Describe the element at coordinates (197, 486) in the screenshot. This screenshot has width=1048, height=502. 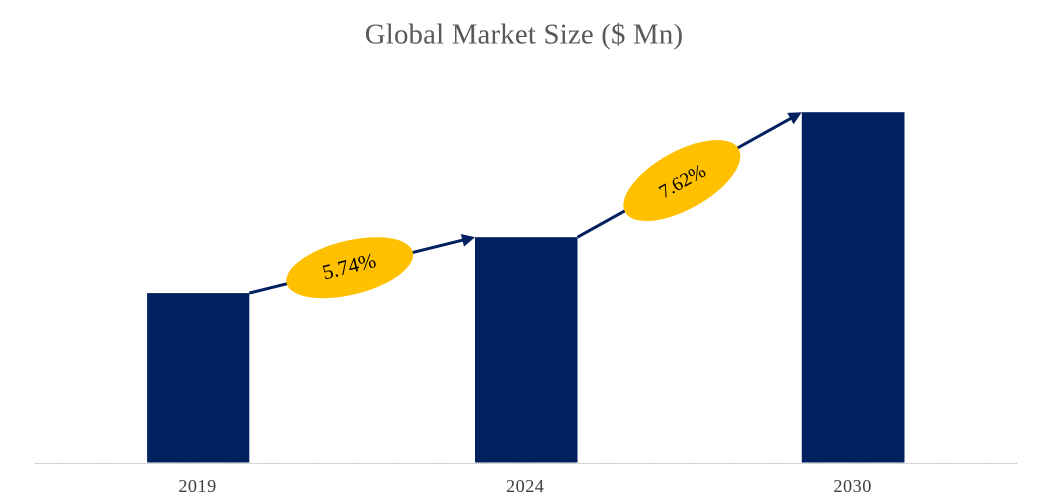
I see `svg-text: 2019` at that location.